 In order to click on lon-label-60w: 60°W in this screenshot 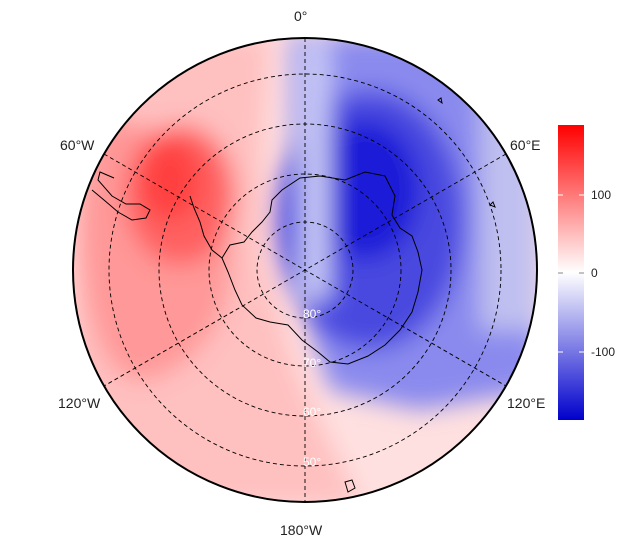, I will do `click(77, 145)`.